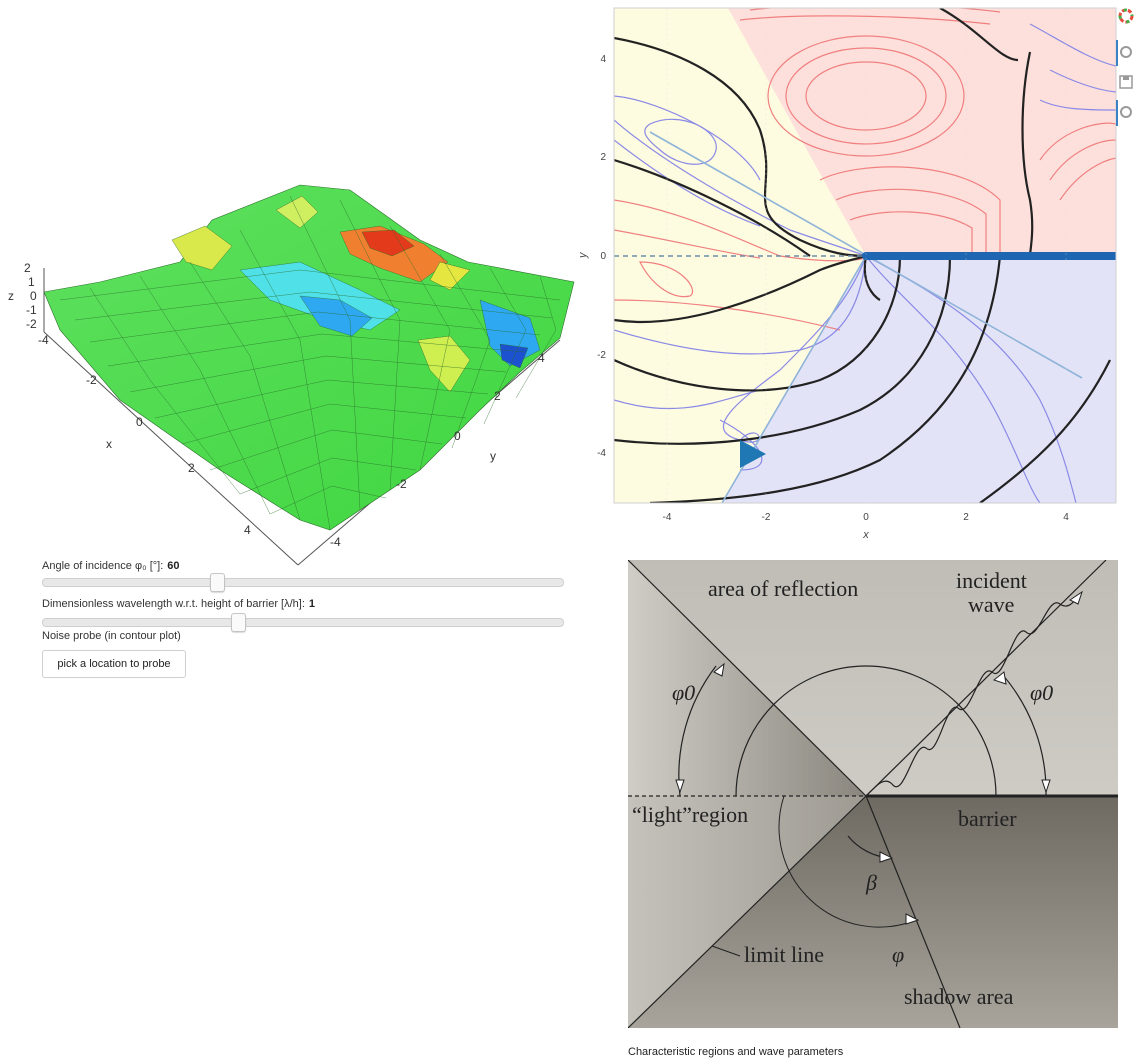 The height and width of the screenshot is (1060, 1138). What do you see at coordinates (31, 310) in the screenshot?
I see `z-tick: -1` at bounding box center [31, 310].